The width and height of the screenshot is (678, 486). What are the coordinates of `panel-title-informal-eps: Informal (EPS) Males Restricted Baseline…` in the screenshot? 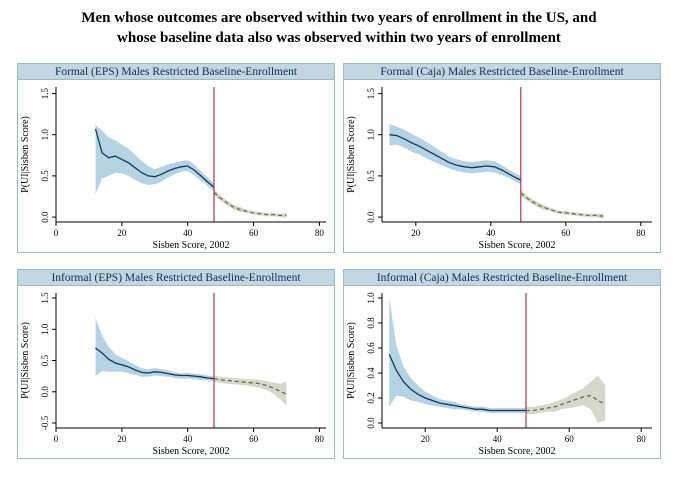 It's located at (176, 277).